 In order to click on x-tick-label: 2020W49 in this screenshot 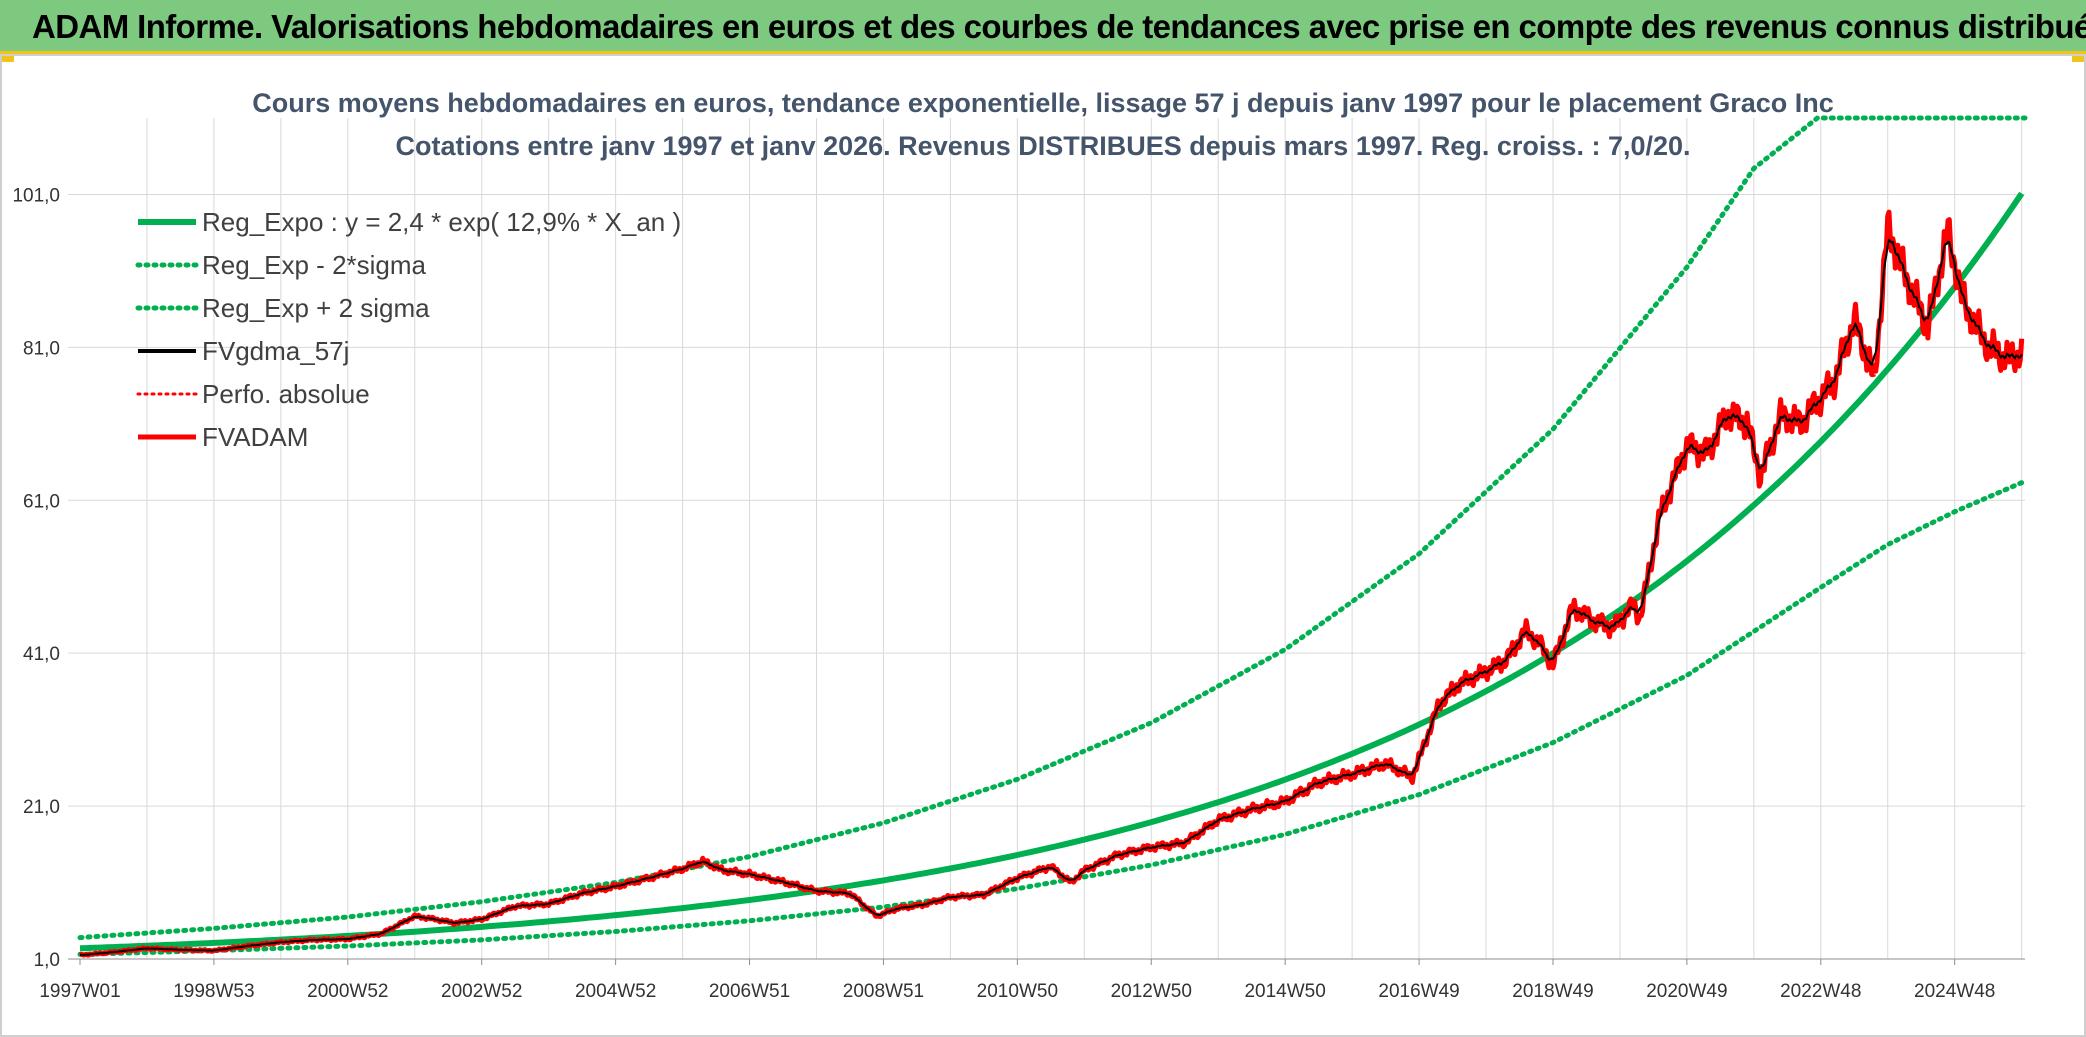, I will do `click(1686, 991)`.